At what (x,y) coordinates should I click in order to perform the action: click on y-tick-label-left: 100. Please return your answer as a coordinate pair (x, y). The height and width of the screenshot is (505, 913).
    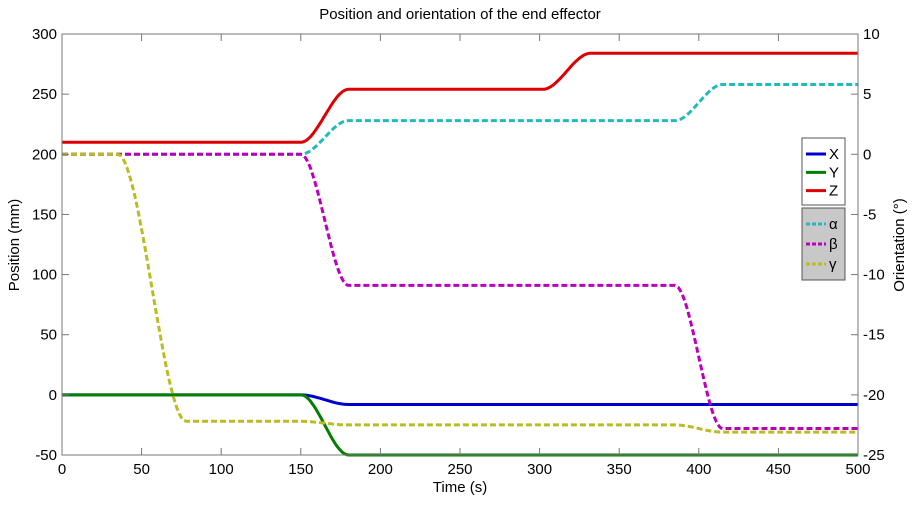
    Looking at the image, I should click on (44, 275).